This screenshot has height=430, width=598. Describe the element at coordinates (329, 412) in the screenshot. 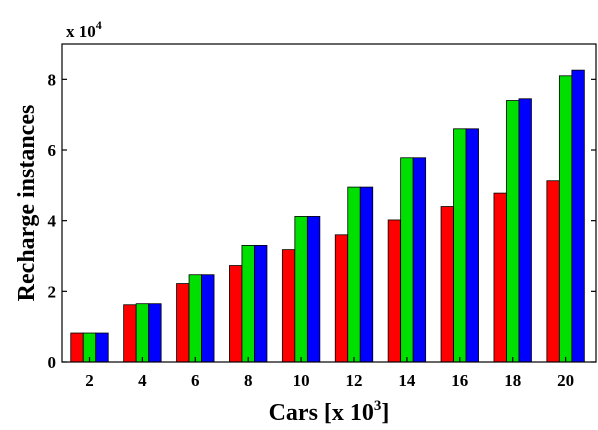

I see `x-axis-label: Cars [x 103]` at that location.